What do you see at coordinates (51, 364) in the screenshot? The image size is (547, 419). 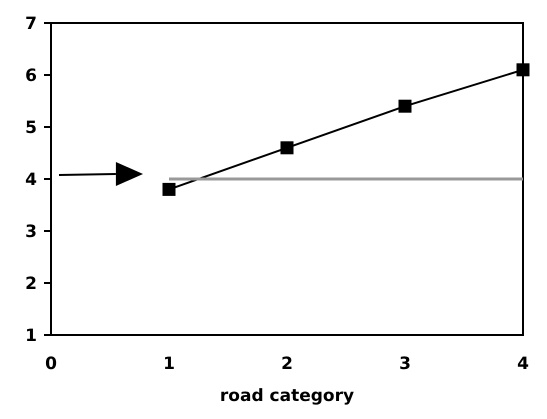 I see `x-tick-label: 0` at bounding box center [51, 364].